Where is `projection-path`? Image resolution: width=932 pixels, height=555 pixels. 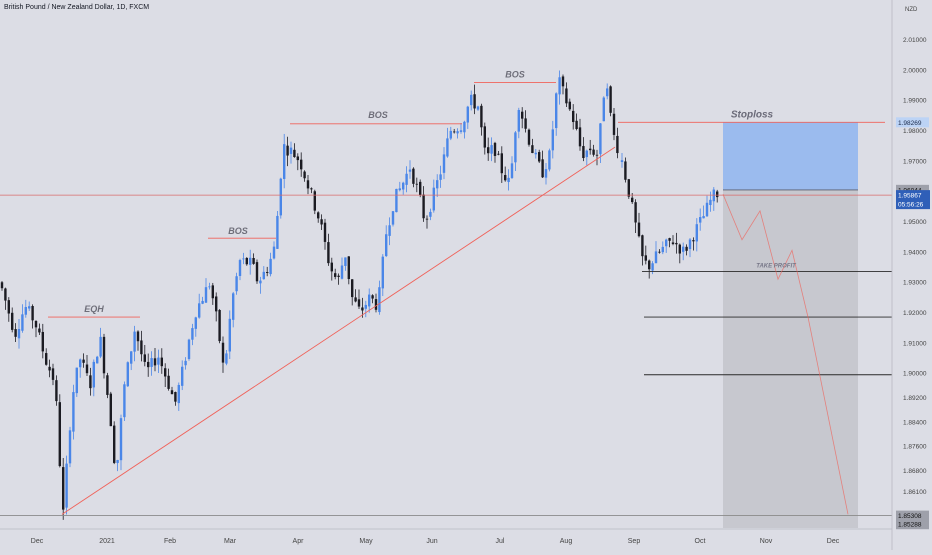 projection-path is located at coordinates (785, 354).